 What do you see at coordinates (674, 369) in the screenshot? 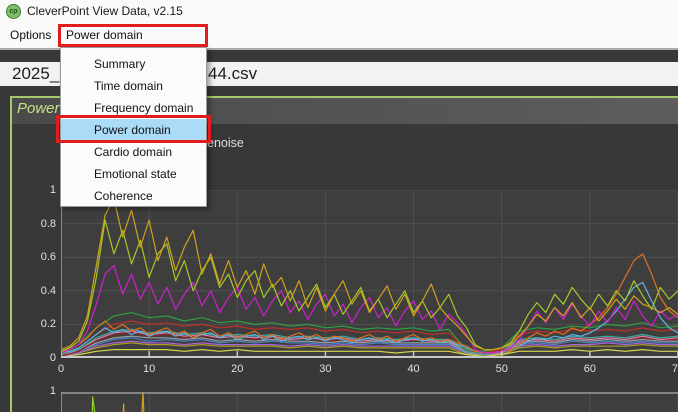
I see `x-tick-label: 70` at bounding box center [674, 369].